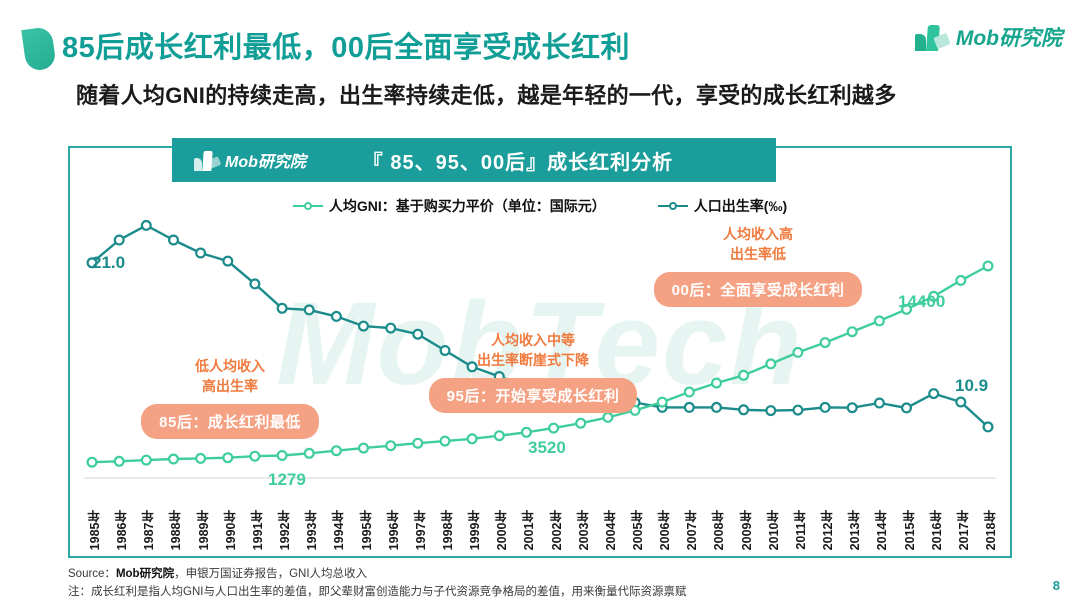  Describe the element at coordinates (533, 395) in the screenshot. I see `anno-95-pill: 95后：开始享受成长红利` at that location.